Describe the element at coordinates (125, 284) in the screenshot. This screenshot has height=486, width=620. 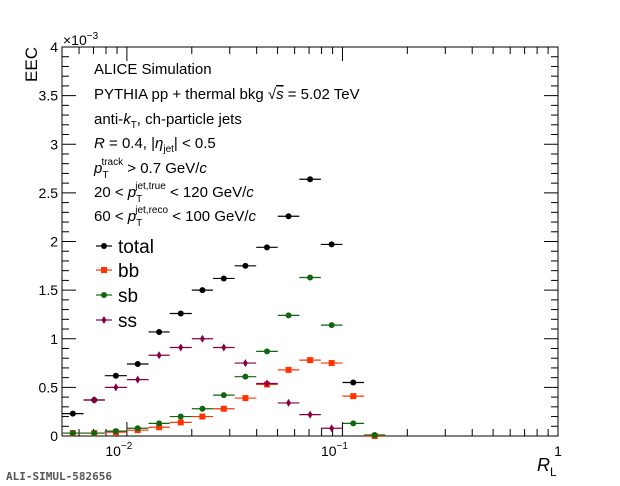
I see `legend: total bb sb ss` at that location.